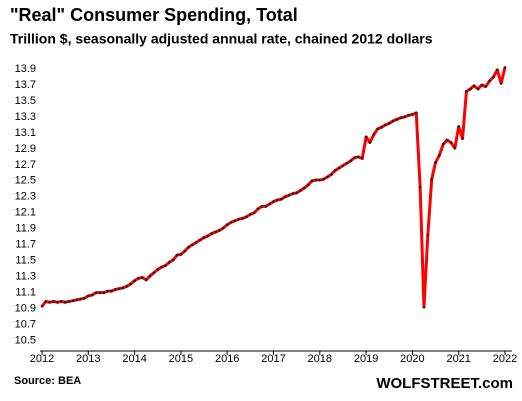  What do you see at coordinates (42, 359) in the screenshot?
I see `x-tick-label: 2012` at bounding box center [42, 359].